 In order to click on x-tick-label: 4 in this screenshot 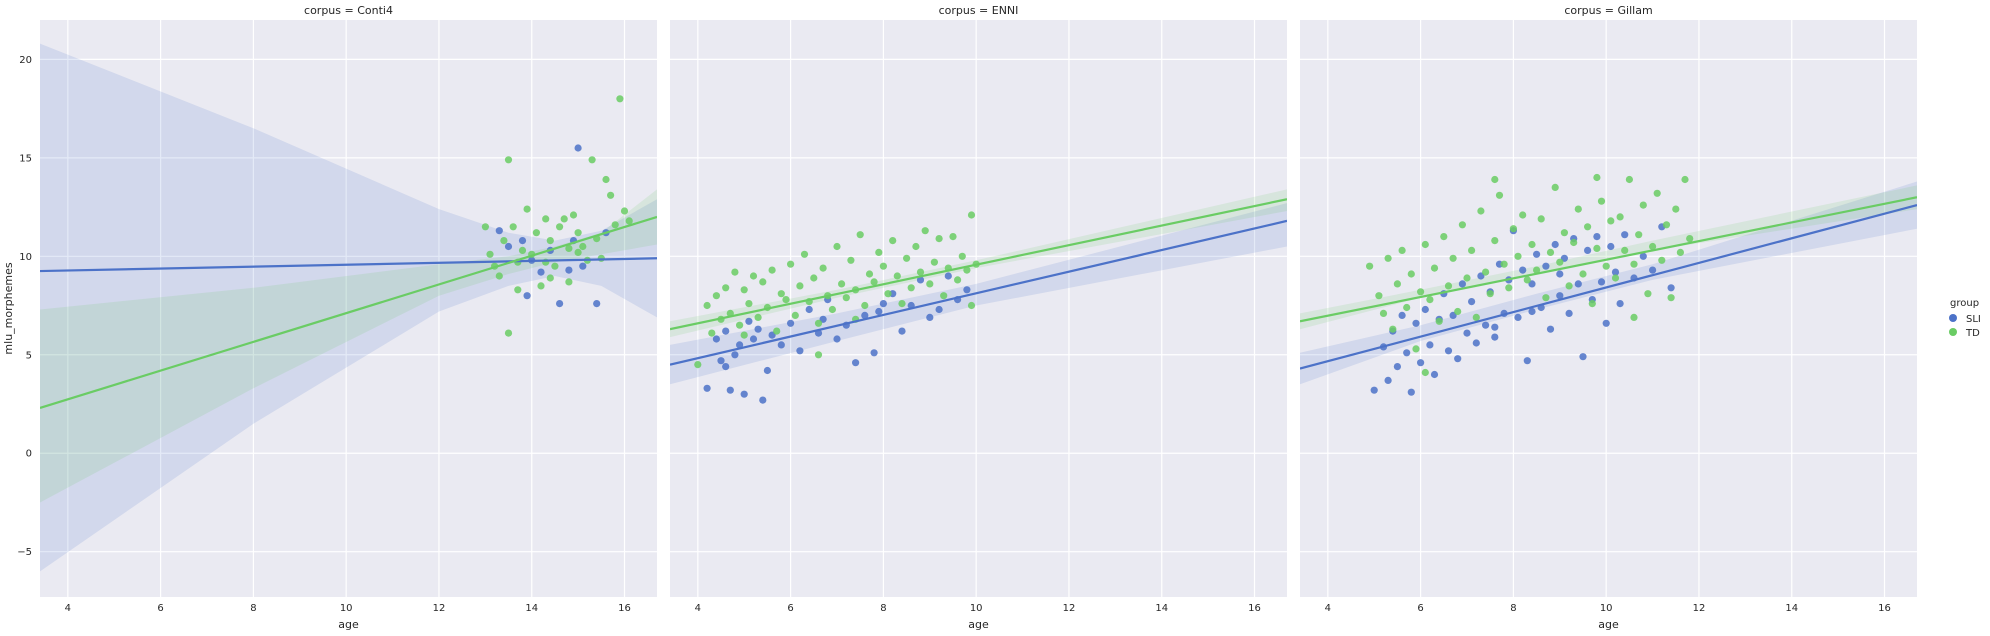, I will do `click(68, 608)`.